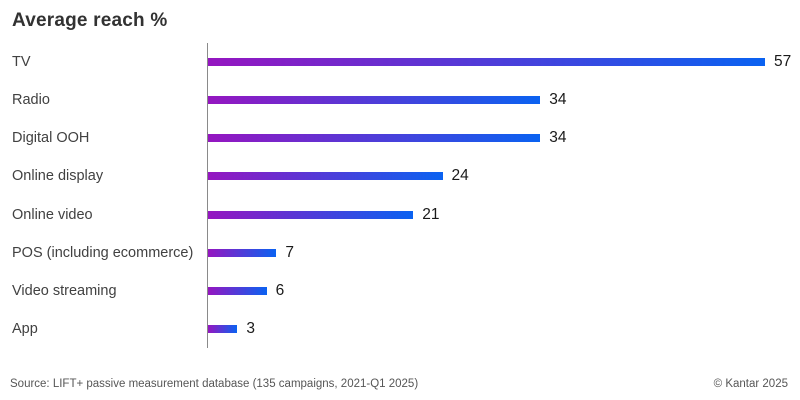  I want to click on value-label: 21, so click(431, 214).